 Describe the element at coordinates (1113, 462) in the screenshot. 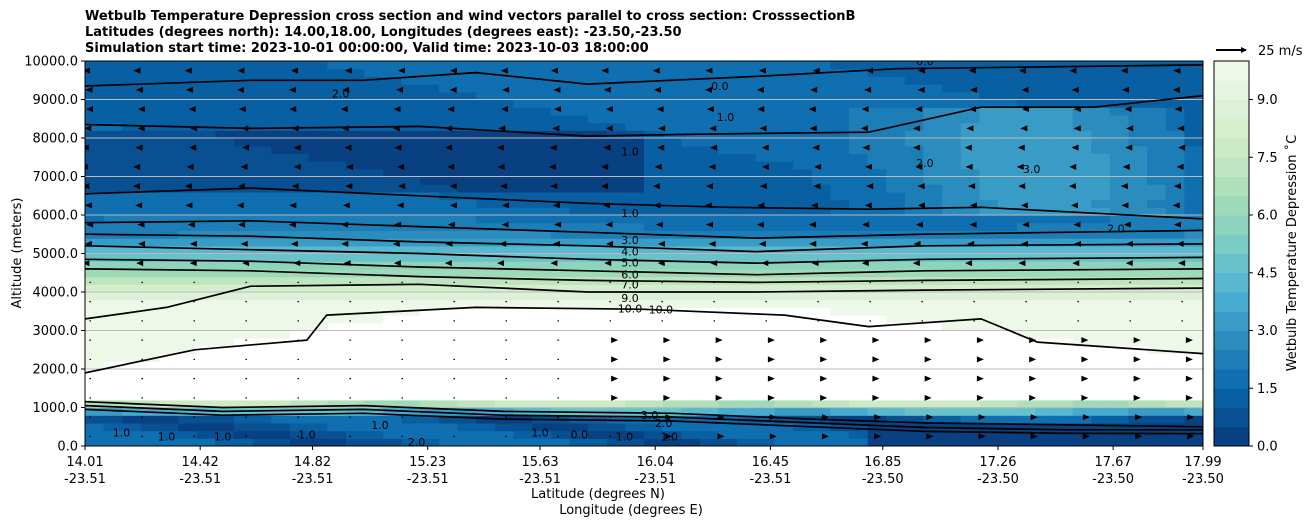

I see `x-tick-label-latitude: 17.67` at that location.